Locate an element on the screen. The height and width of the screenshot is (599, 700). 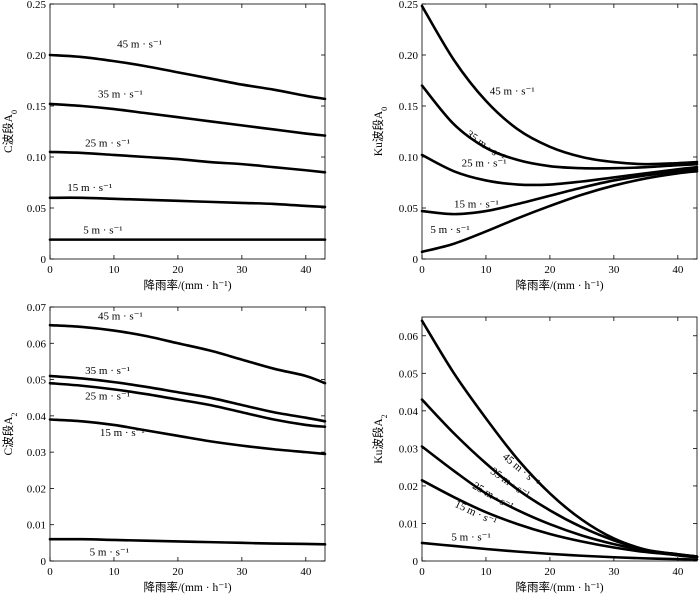
y-tick-label: 0.01 is located at coordinates (36, 526).